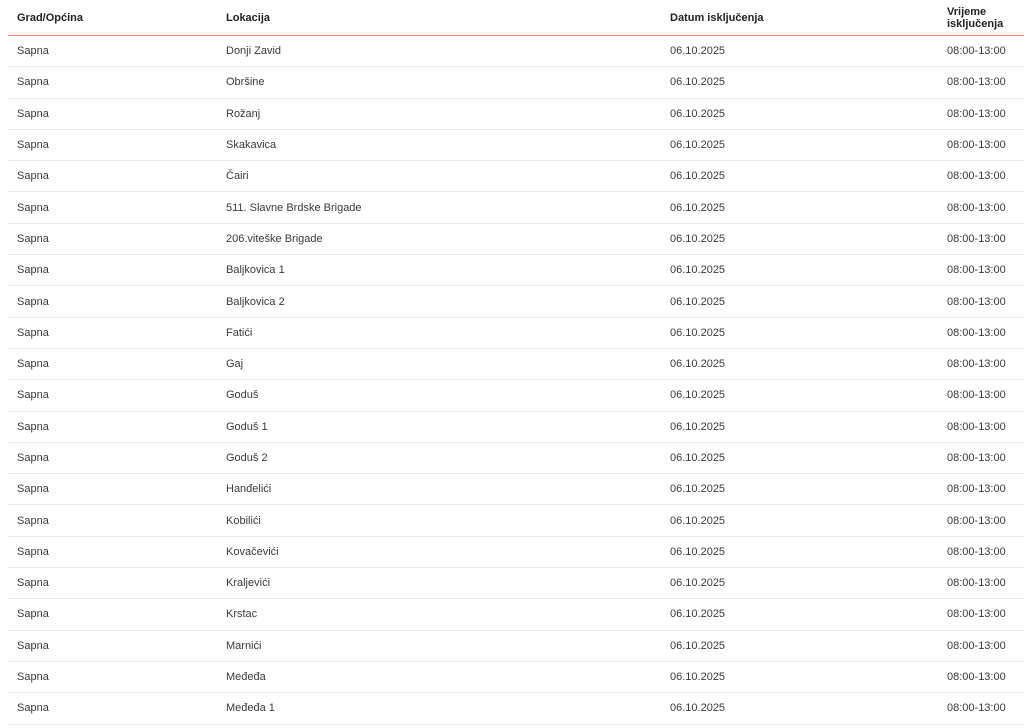 Image resolution: width=1024 pixels, height=728 pixels. I want to click on column-header-location: Lokacija, so click(439, 18).